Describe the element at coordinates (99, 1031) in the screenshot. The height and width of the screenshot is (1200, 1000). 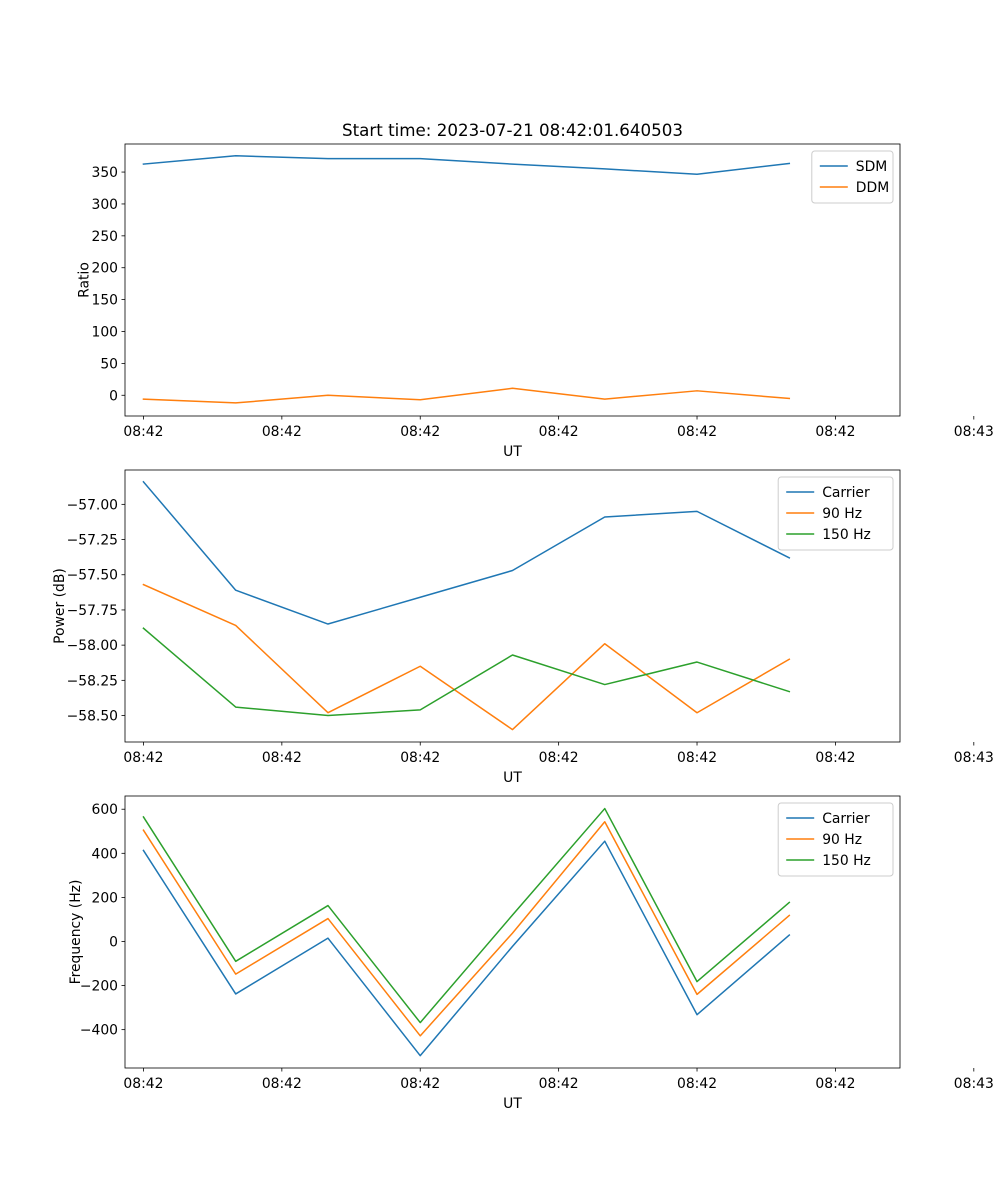
I see `y-tick-label: −400` at that location.